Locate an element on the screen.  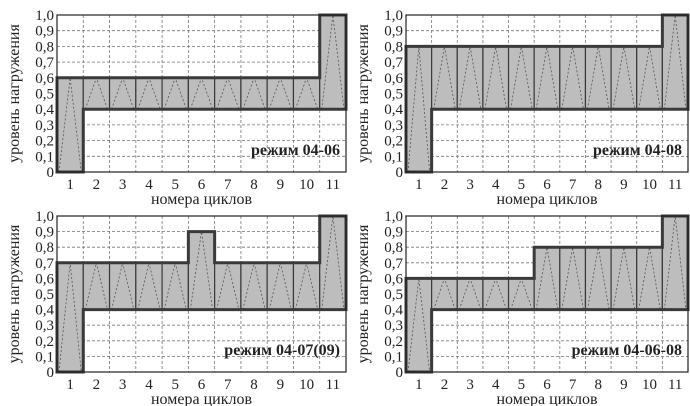
x-tick-label: 11 is located at coordinates (675, 185).